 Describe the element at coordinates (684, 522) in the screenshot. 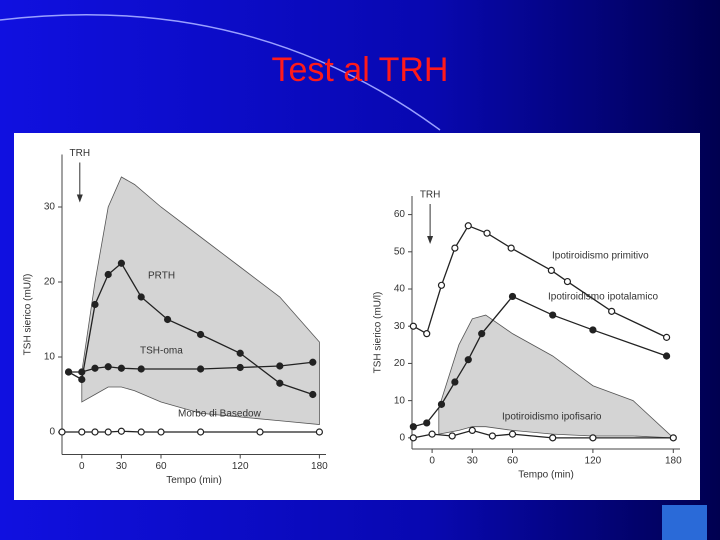

I see `decor-square` at that location.